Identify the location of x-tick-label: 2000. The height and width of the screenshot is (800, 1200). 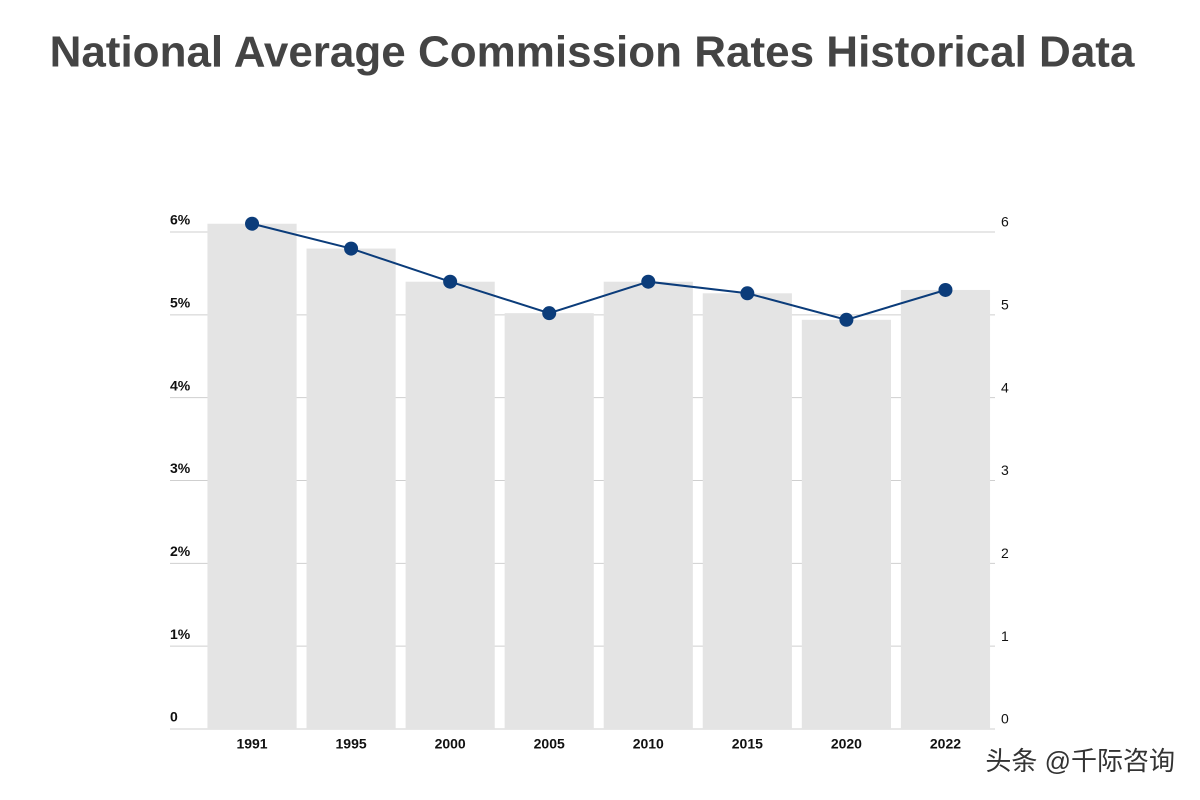
(450, 744).